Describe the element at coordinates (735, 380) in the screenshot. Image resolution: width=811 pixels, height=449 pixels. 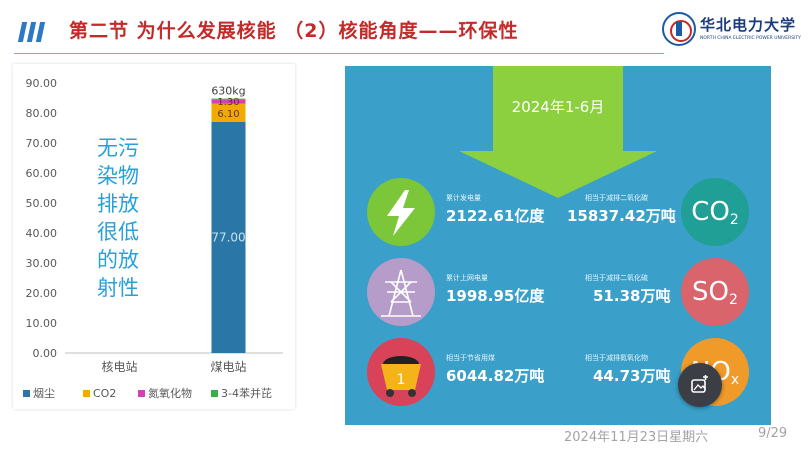
I see `nox-badge-subscript: x` at that location.